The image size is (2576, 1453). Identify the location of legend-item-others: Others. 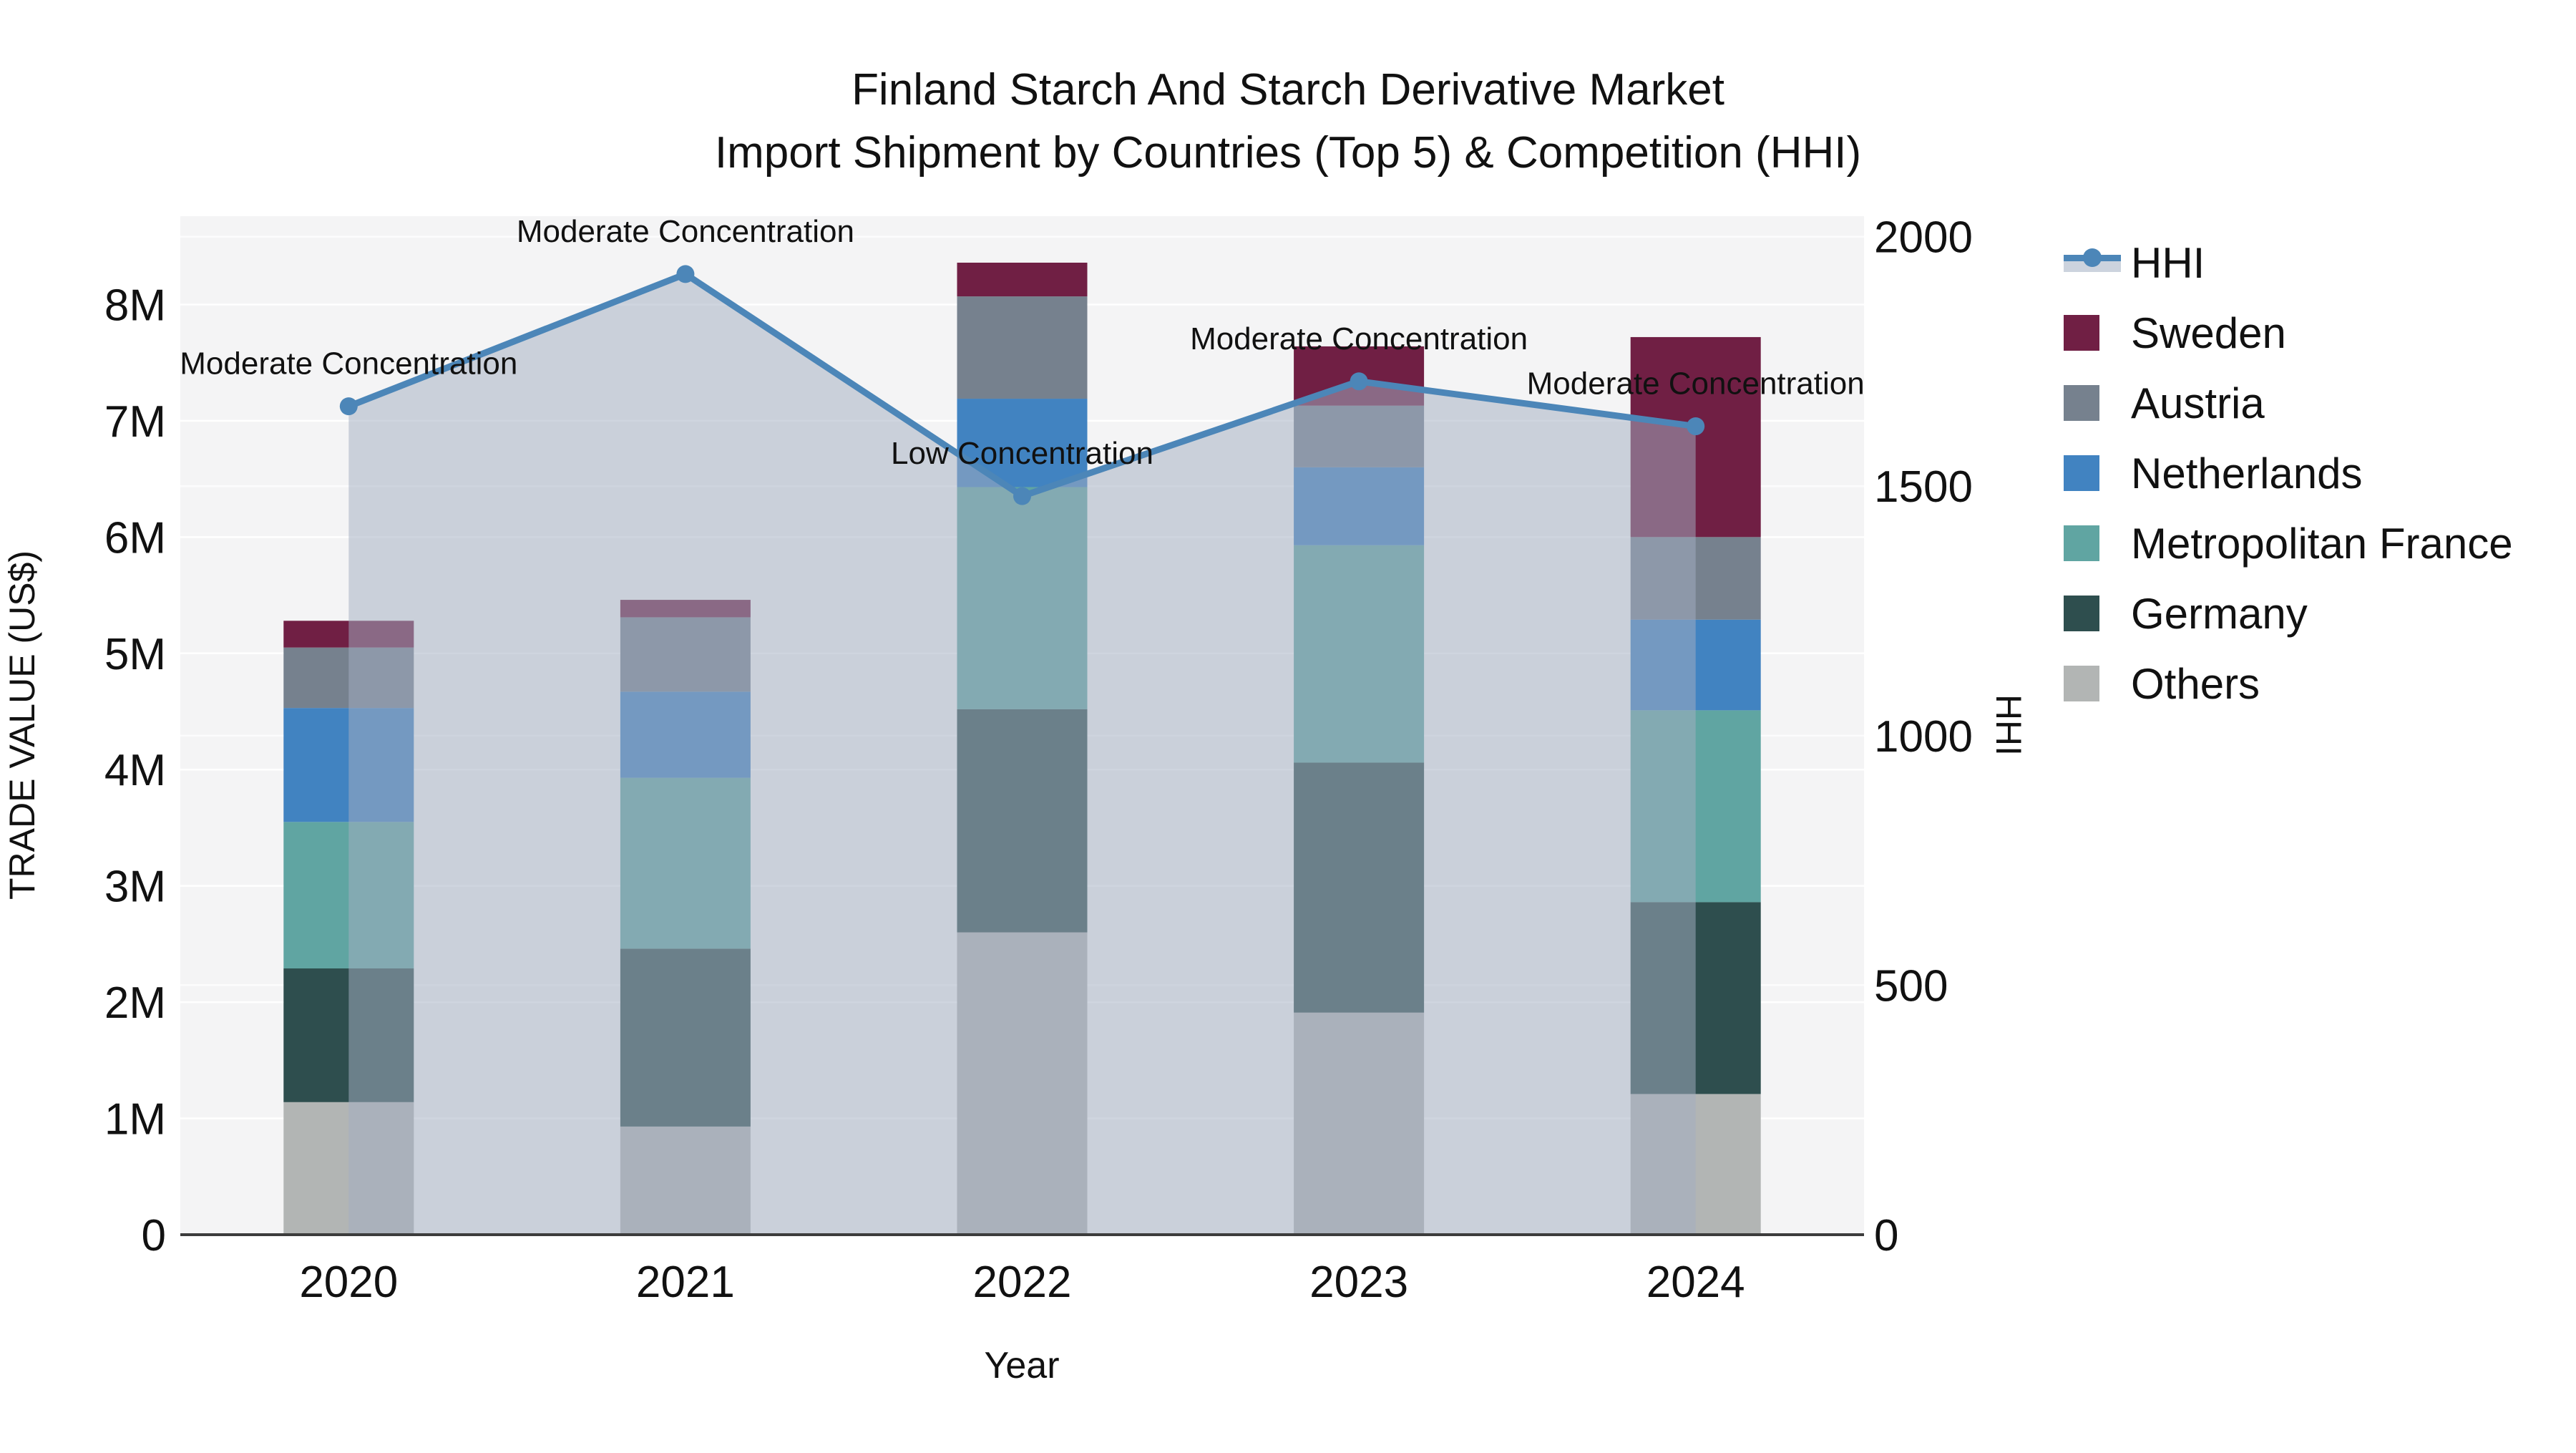
(2288, 683).